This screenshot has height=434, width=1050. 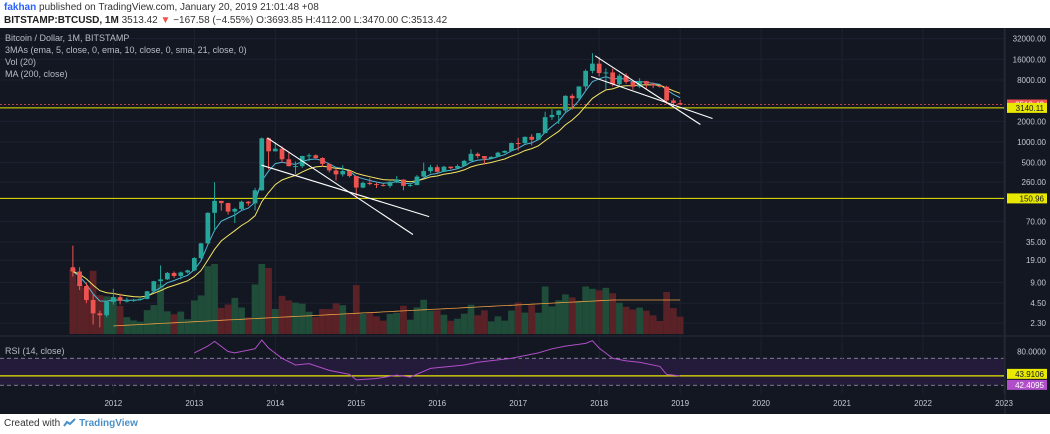 What do you see at coordinates (345, 191) in the screenshot?
I see `trendline` at bounding box center [345, 191].